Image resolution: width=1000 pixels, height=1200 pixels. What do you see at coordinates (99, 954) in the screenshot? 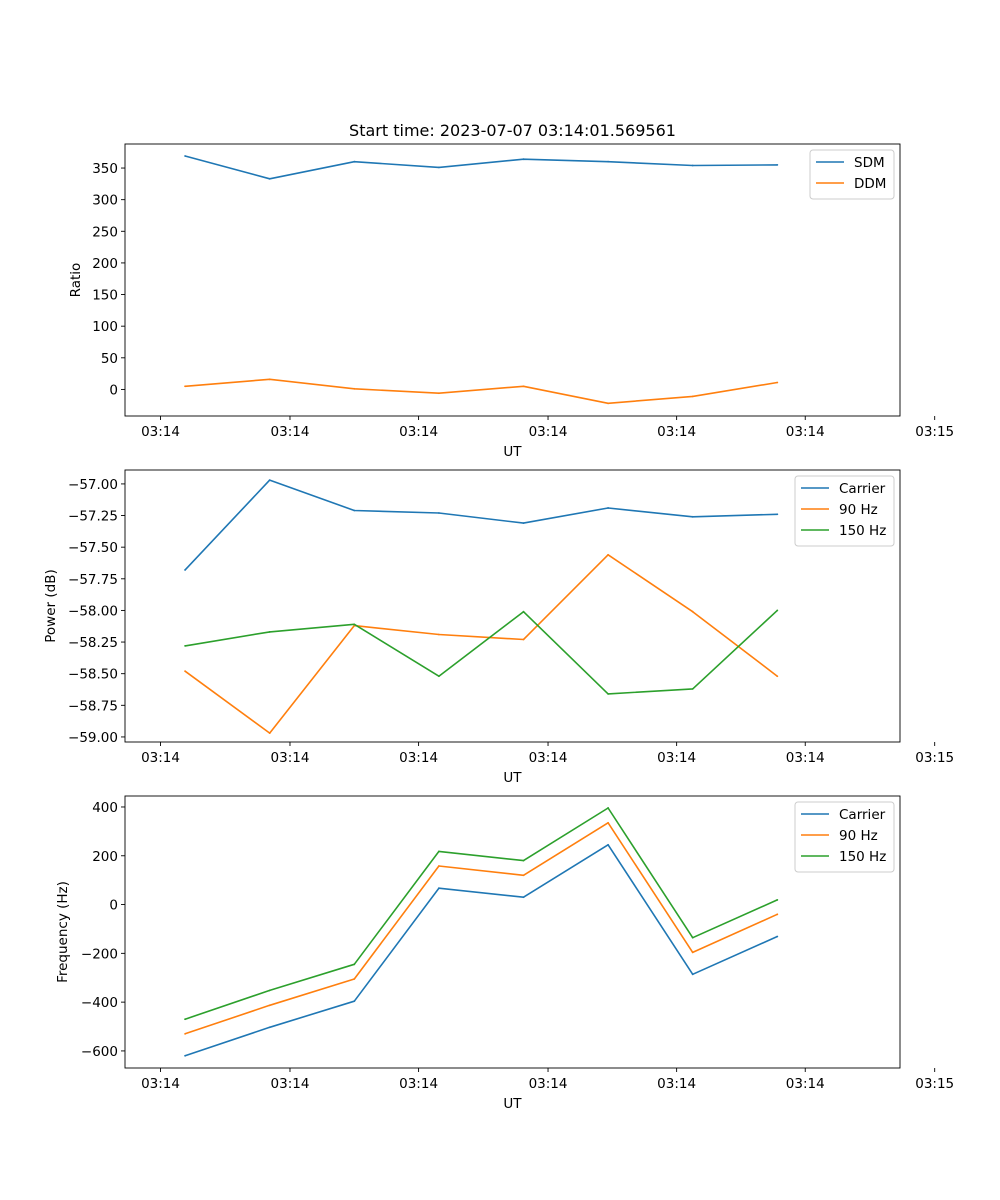
I see `y-tick-label: −200` at bounding box center [99, 954].